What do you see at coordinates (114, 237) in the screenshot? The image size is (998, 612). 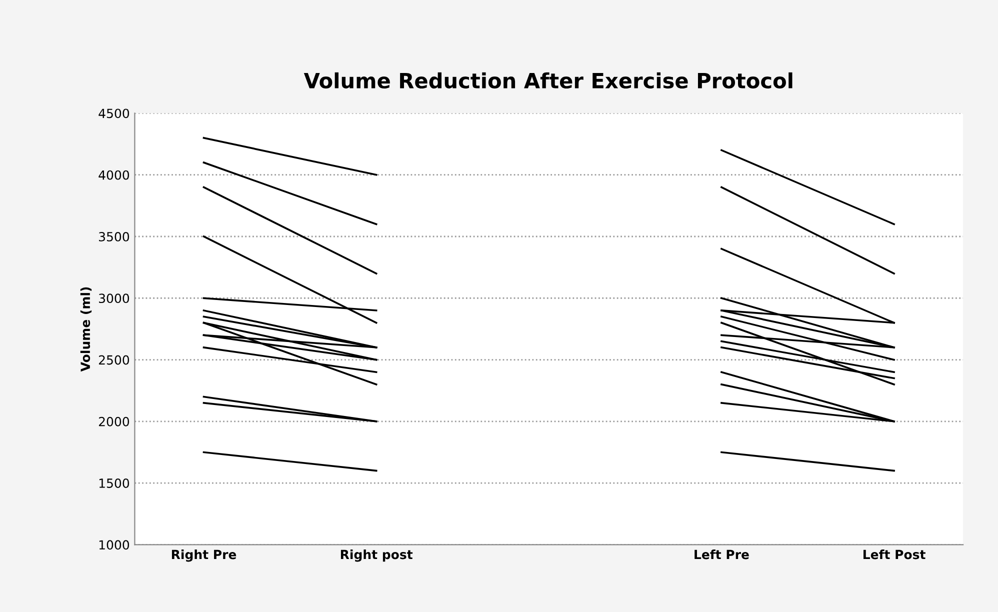 I see `y-tick-label: 3500` at bounding box center [114, 237].